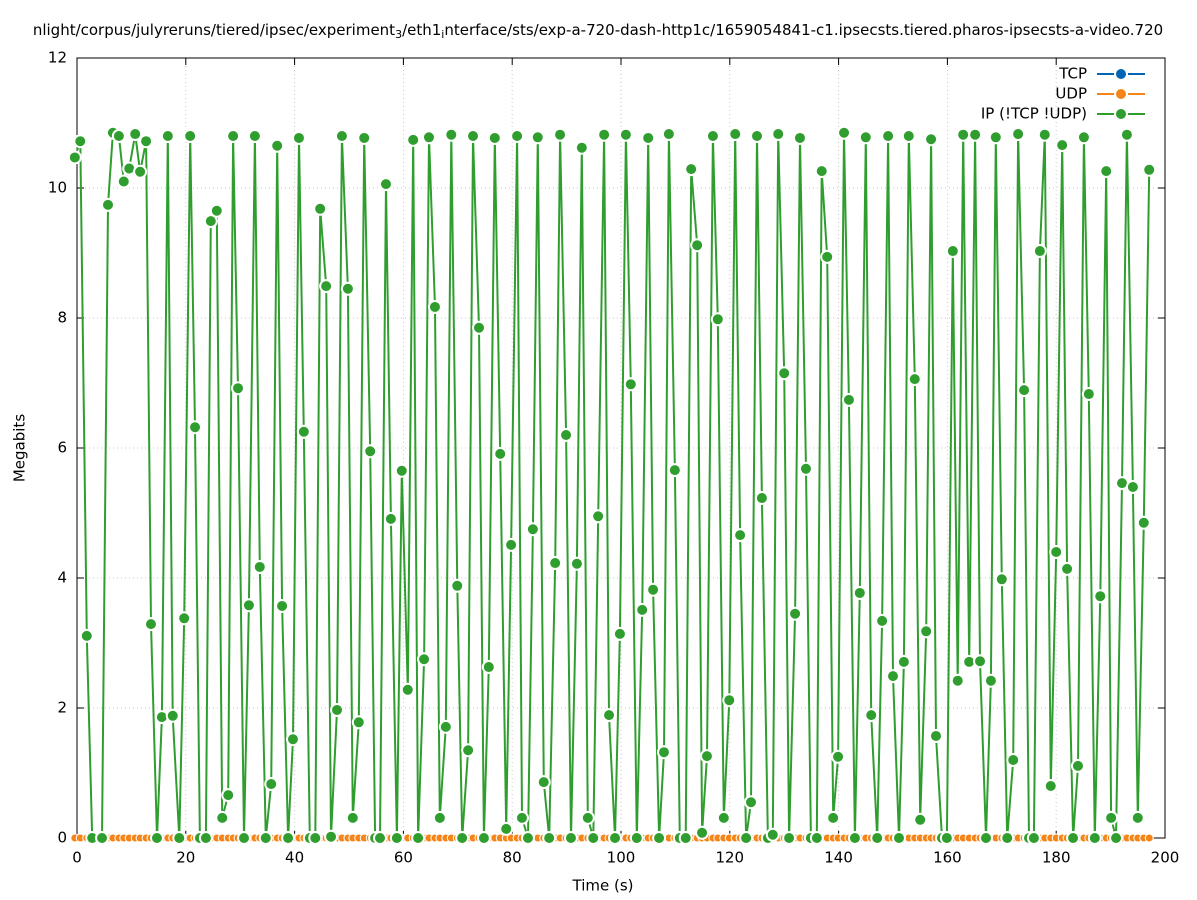 The height and width of the screenshot is (900, 1197). Describe the element at coordinates (185, 858) in the screenshot. I see `x-tick-label: 20` at that location.